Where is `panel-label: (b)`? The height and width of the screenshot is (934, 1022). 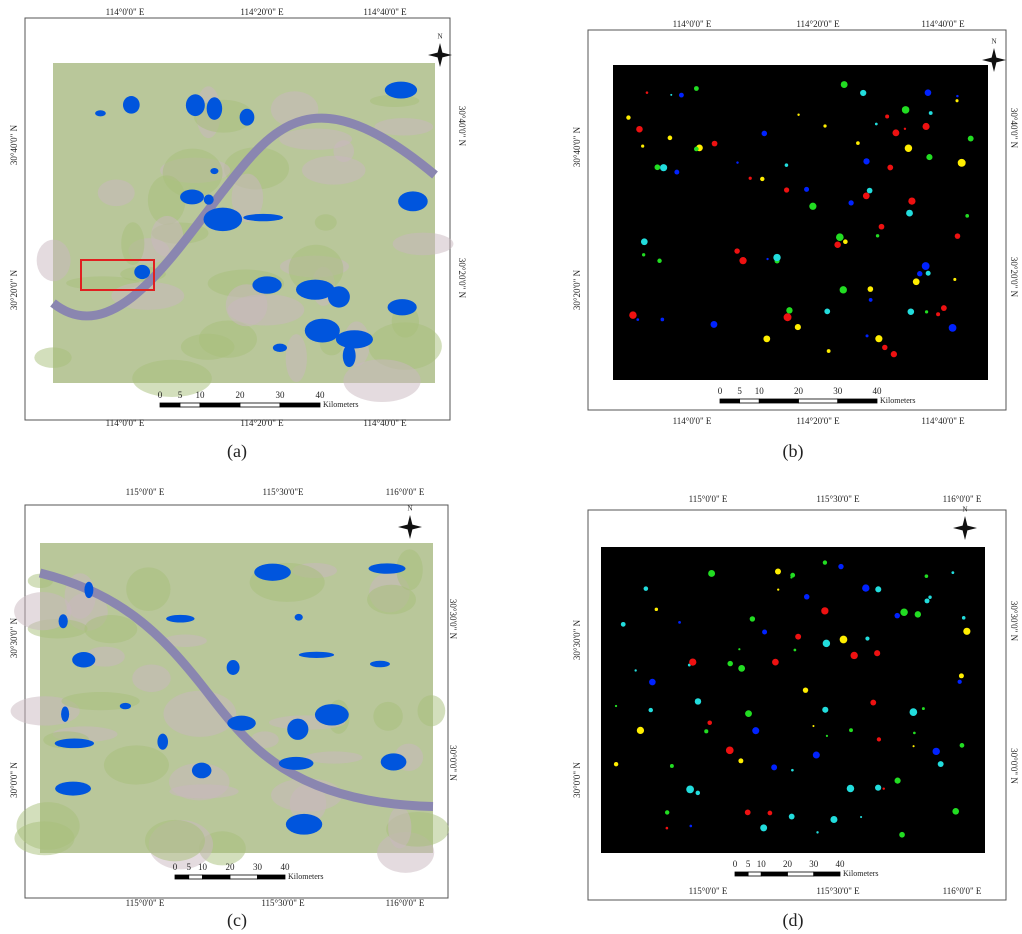
panel-label: (b) is located at coordinates (793, 451).